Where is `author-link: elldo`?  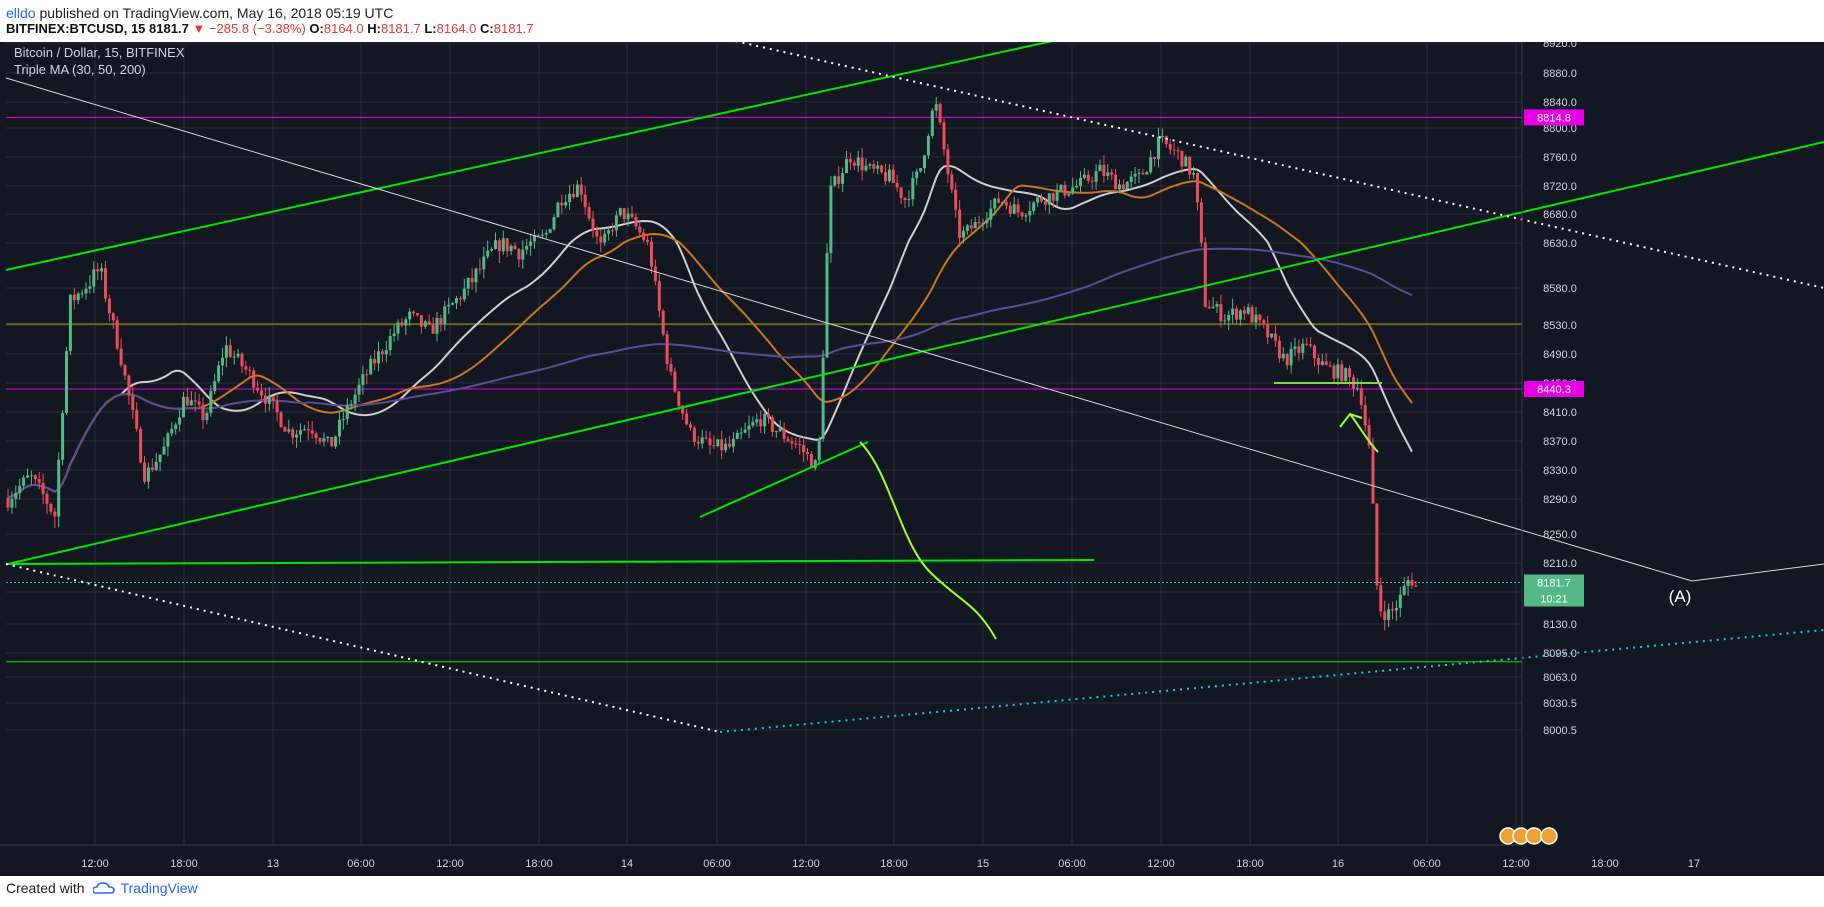 author-link: elldo is located at coordinates (21, 13).